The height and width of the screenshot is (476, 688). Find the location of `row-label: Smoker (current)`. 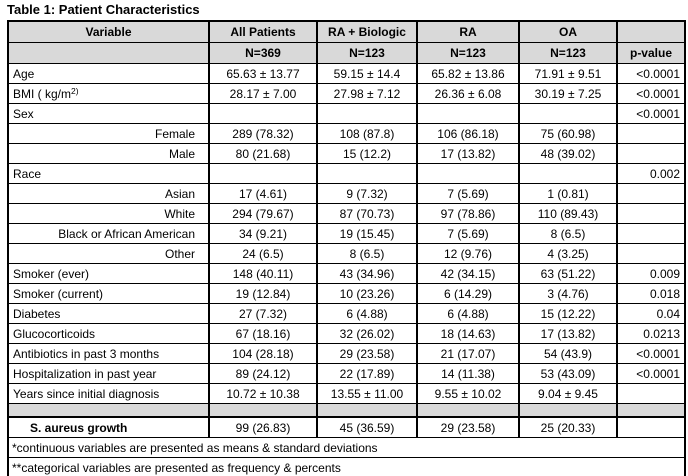

row-label: Smoker (current) is located at coordinates (108, 293).